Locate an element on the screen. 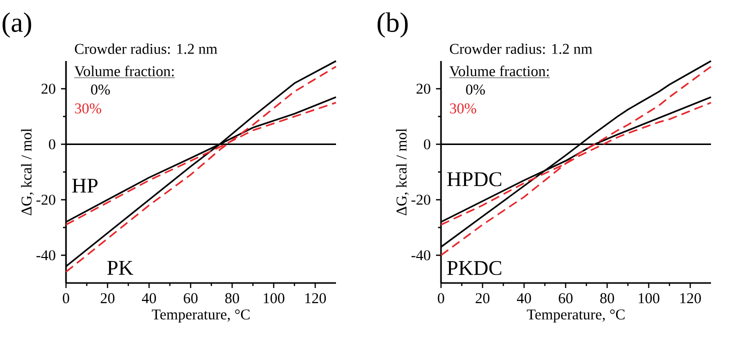  chart-title: (a) is located at coordinates (17, 25).